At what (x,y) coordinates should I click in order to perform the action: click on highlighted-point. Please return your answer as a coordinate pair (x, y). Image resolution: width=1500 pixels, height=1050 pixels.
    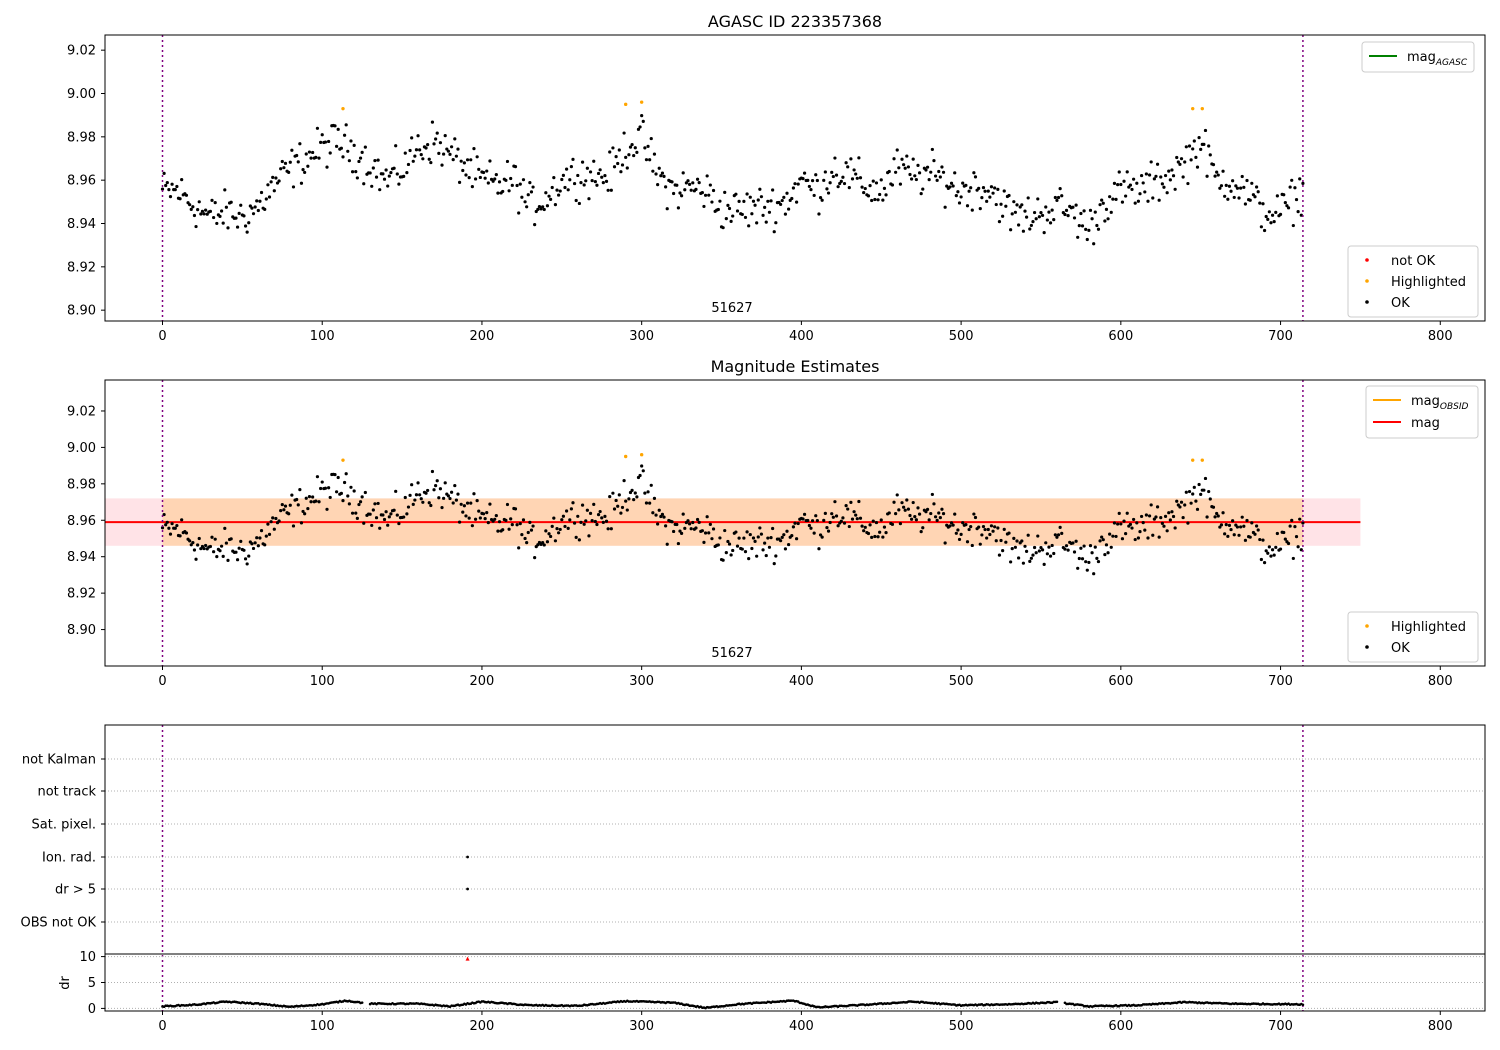
    Looking at the image, I should click on (1193, 460).